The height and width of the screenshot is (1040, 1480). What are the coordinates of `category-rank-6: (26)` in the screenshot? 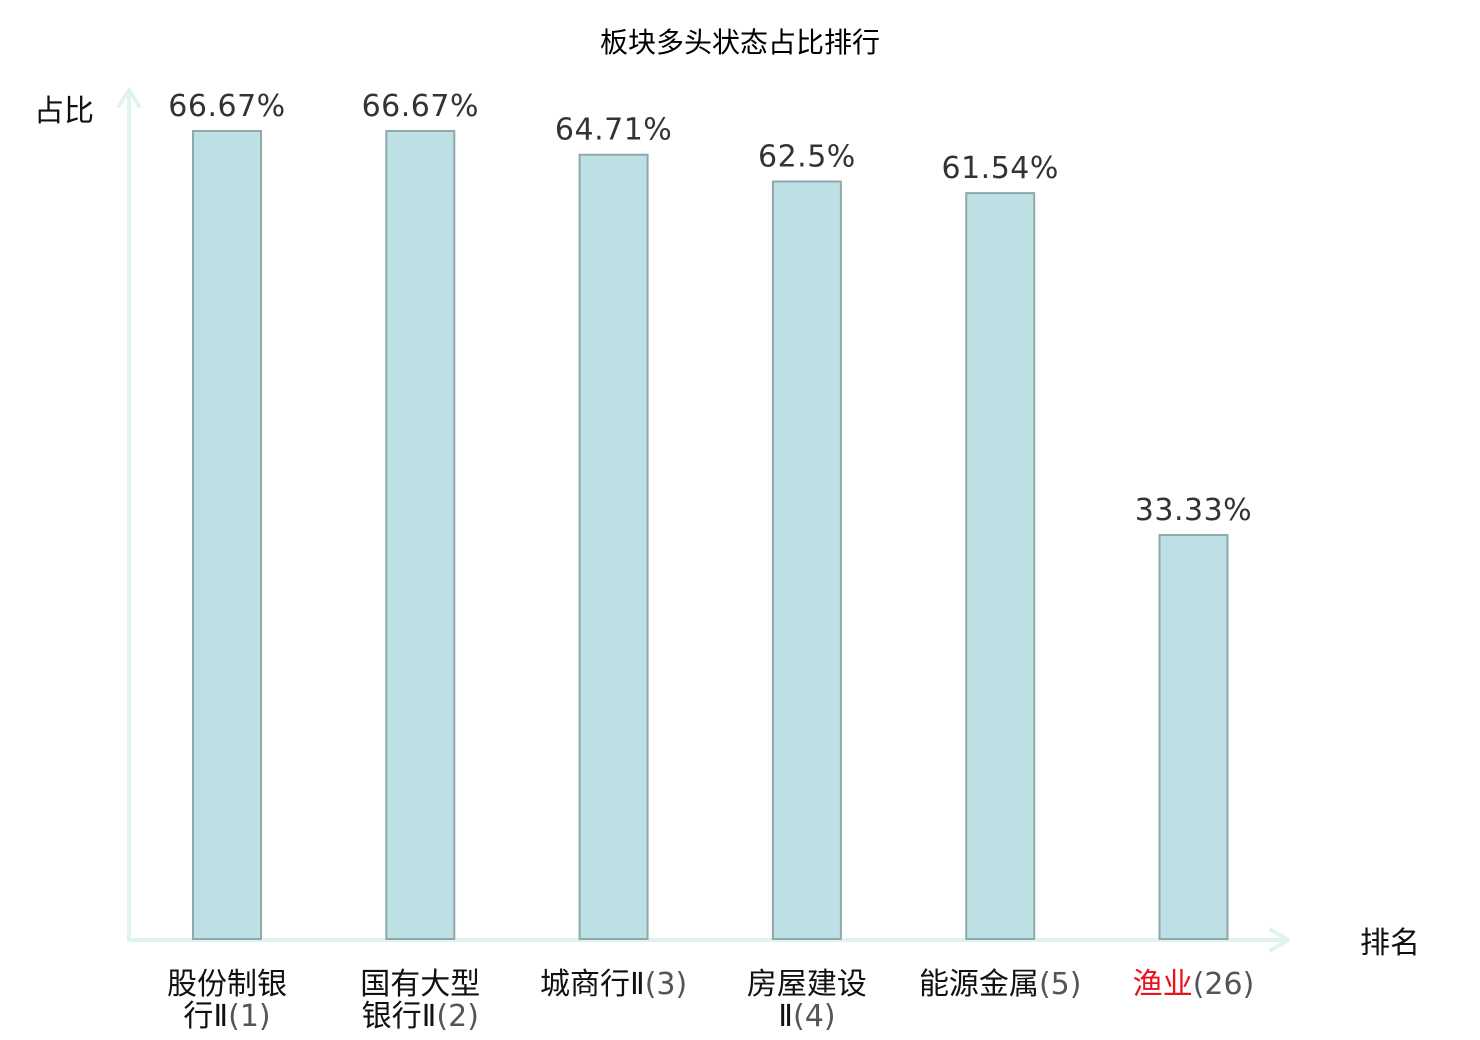 It's located at (1224, 984).